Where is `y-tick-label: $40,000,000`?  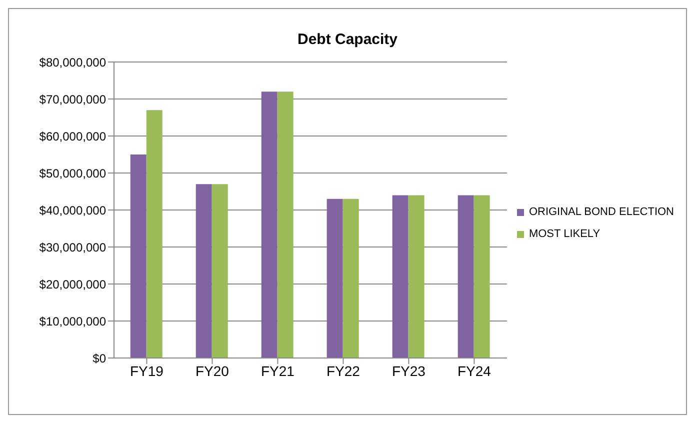 y-tick-label: $40,000,000 is located at coordinates (72, 210).